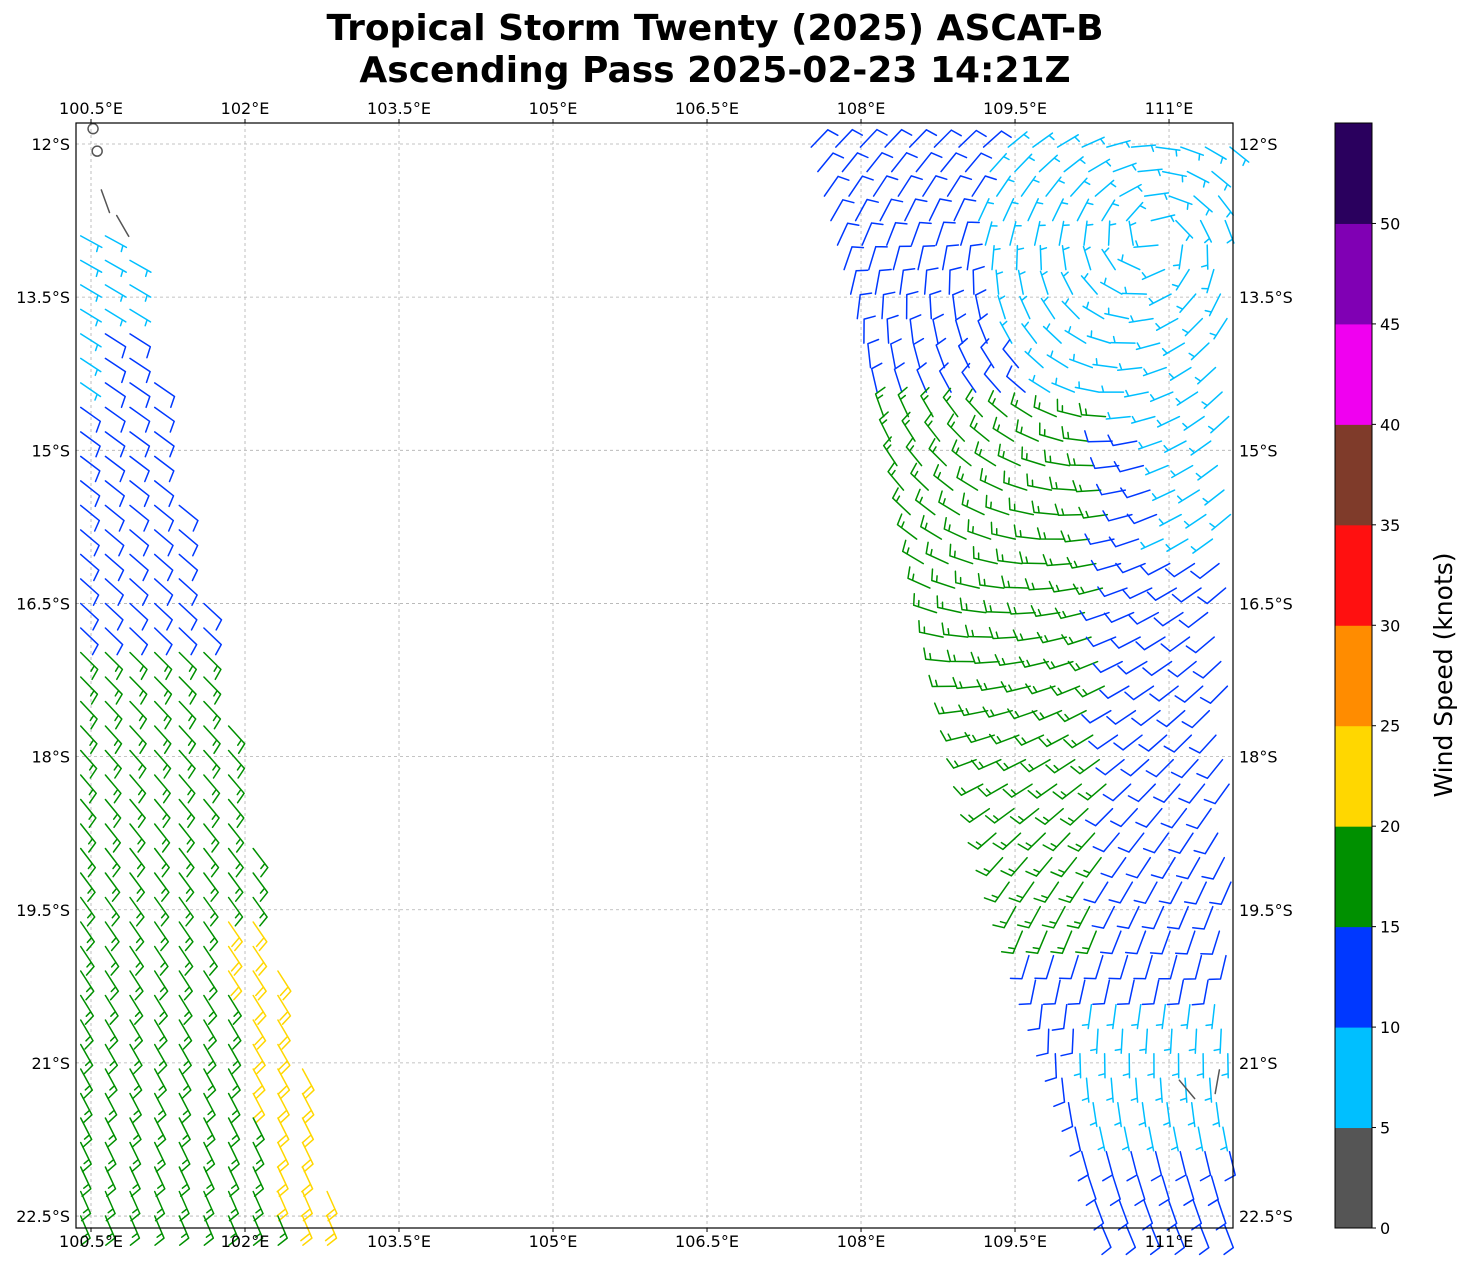  What do you see at coordinates (43, 603) in the screenshot?
I see `lat-tick-label-left: 16.5°S` at bounding box center [43, 603].